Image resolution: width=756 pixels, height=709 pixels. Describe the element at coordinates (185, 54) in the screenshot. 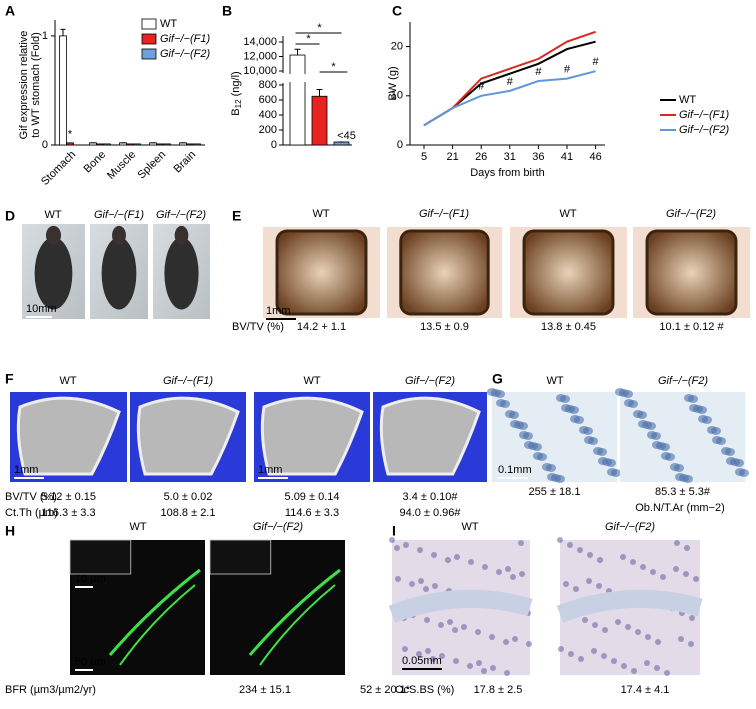

I see `legend-label: Gif−/−(F2)` at that location.